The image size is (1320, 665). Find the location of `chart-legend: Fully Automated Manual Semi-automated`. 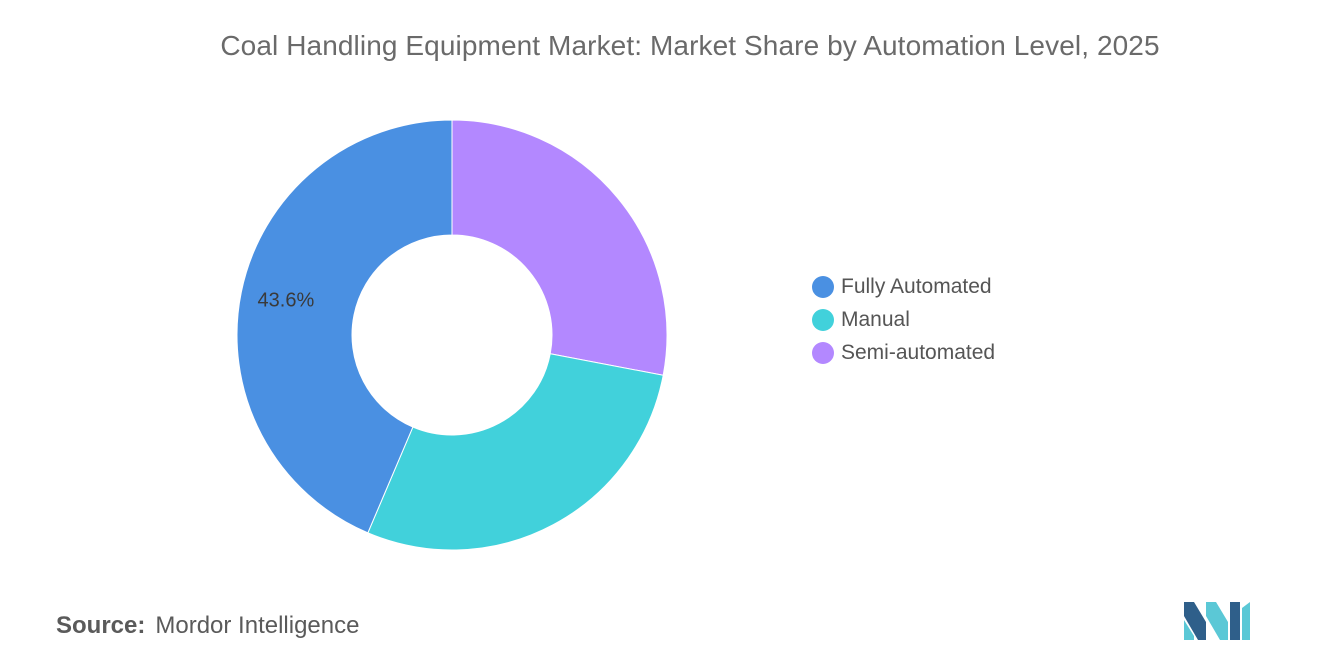

chart-legend: Fully Automated Manual Semi-automated is located at coordinates (903, 319).